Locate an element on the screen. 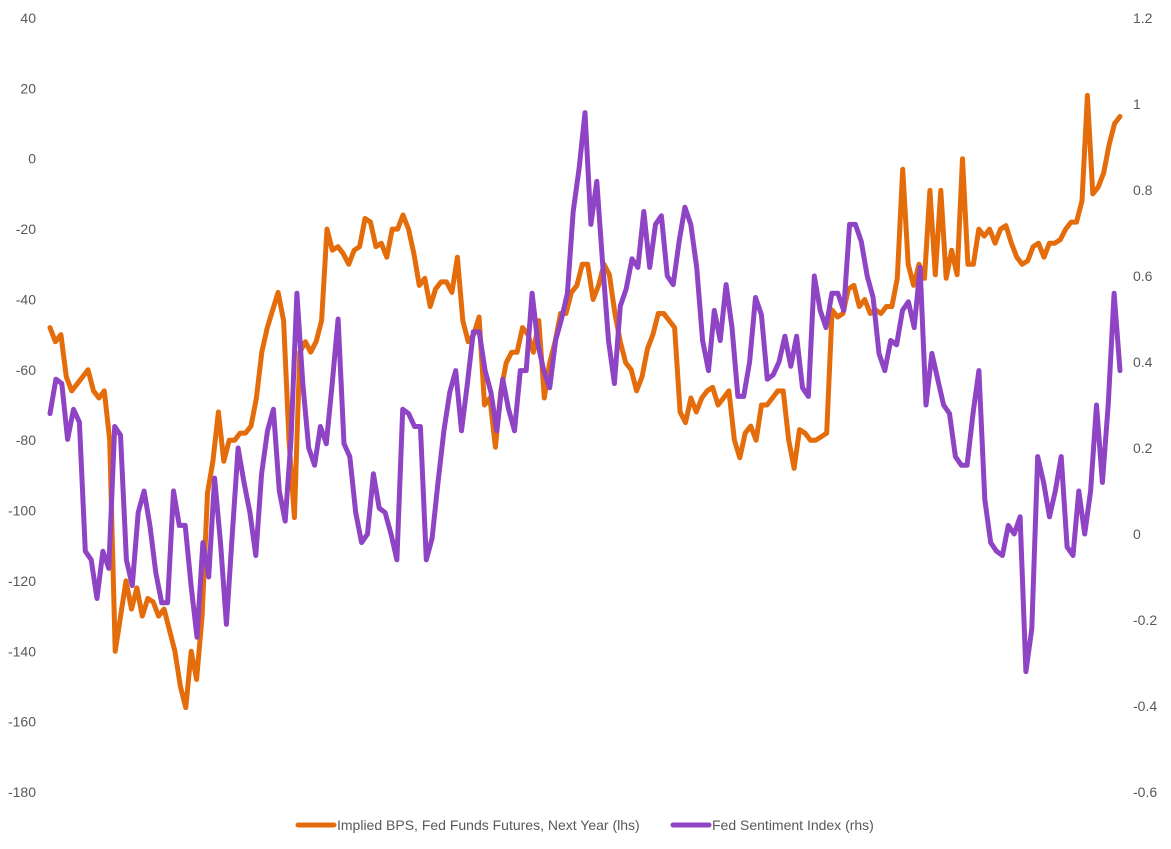  right-axis-ticks: 1.2 1 0.8 0.6 0.4 0.2 0 -0.2 -0.4 -0.6 is located at coordinates (1145, 405).